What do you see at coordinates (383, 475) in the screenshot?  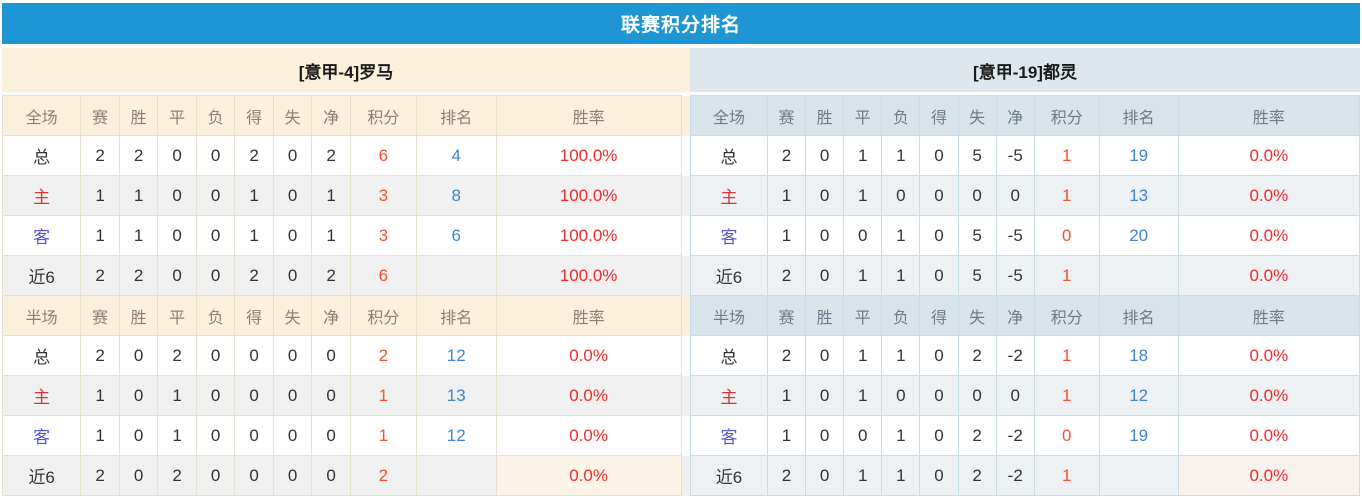 I see `points-cell: 2` at bounding box center [383, 475].